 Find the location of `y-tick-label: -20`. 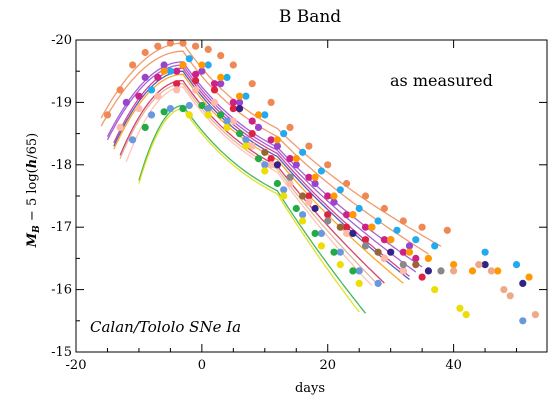

y-tick-label: -20 is located at coordinates (61, 40).